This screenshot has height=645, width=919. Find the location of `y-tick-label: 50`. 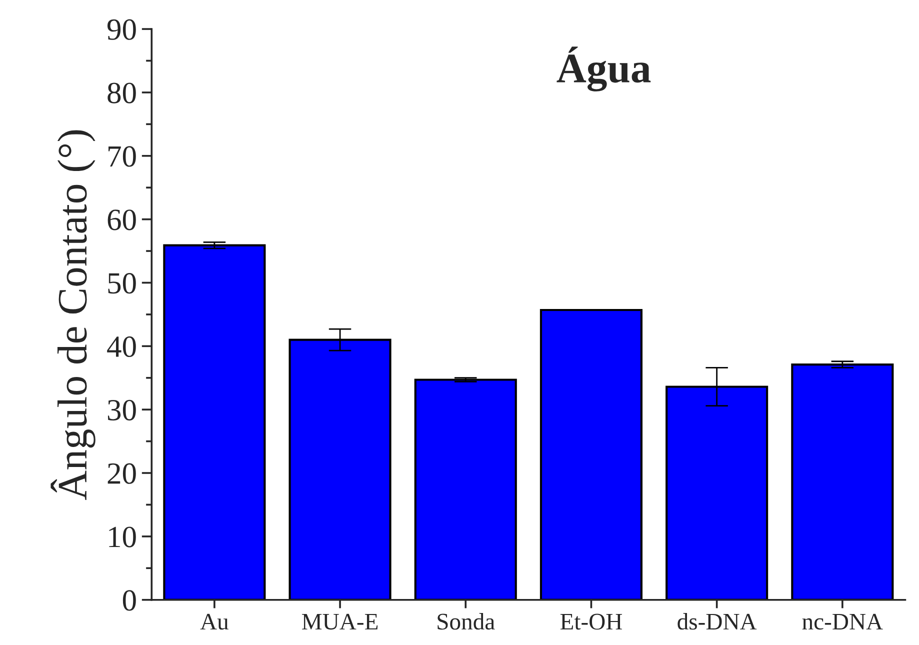

y-tick-label: 50 is located at coordinates (122, 283).